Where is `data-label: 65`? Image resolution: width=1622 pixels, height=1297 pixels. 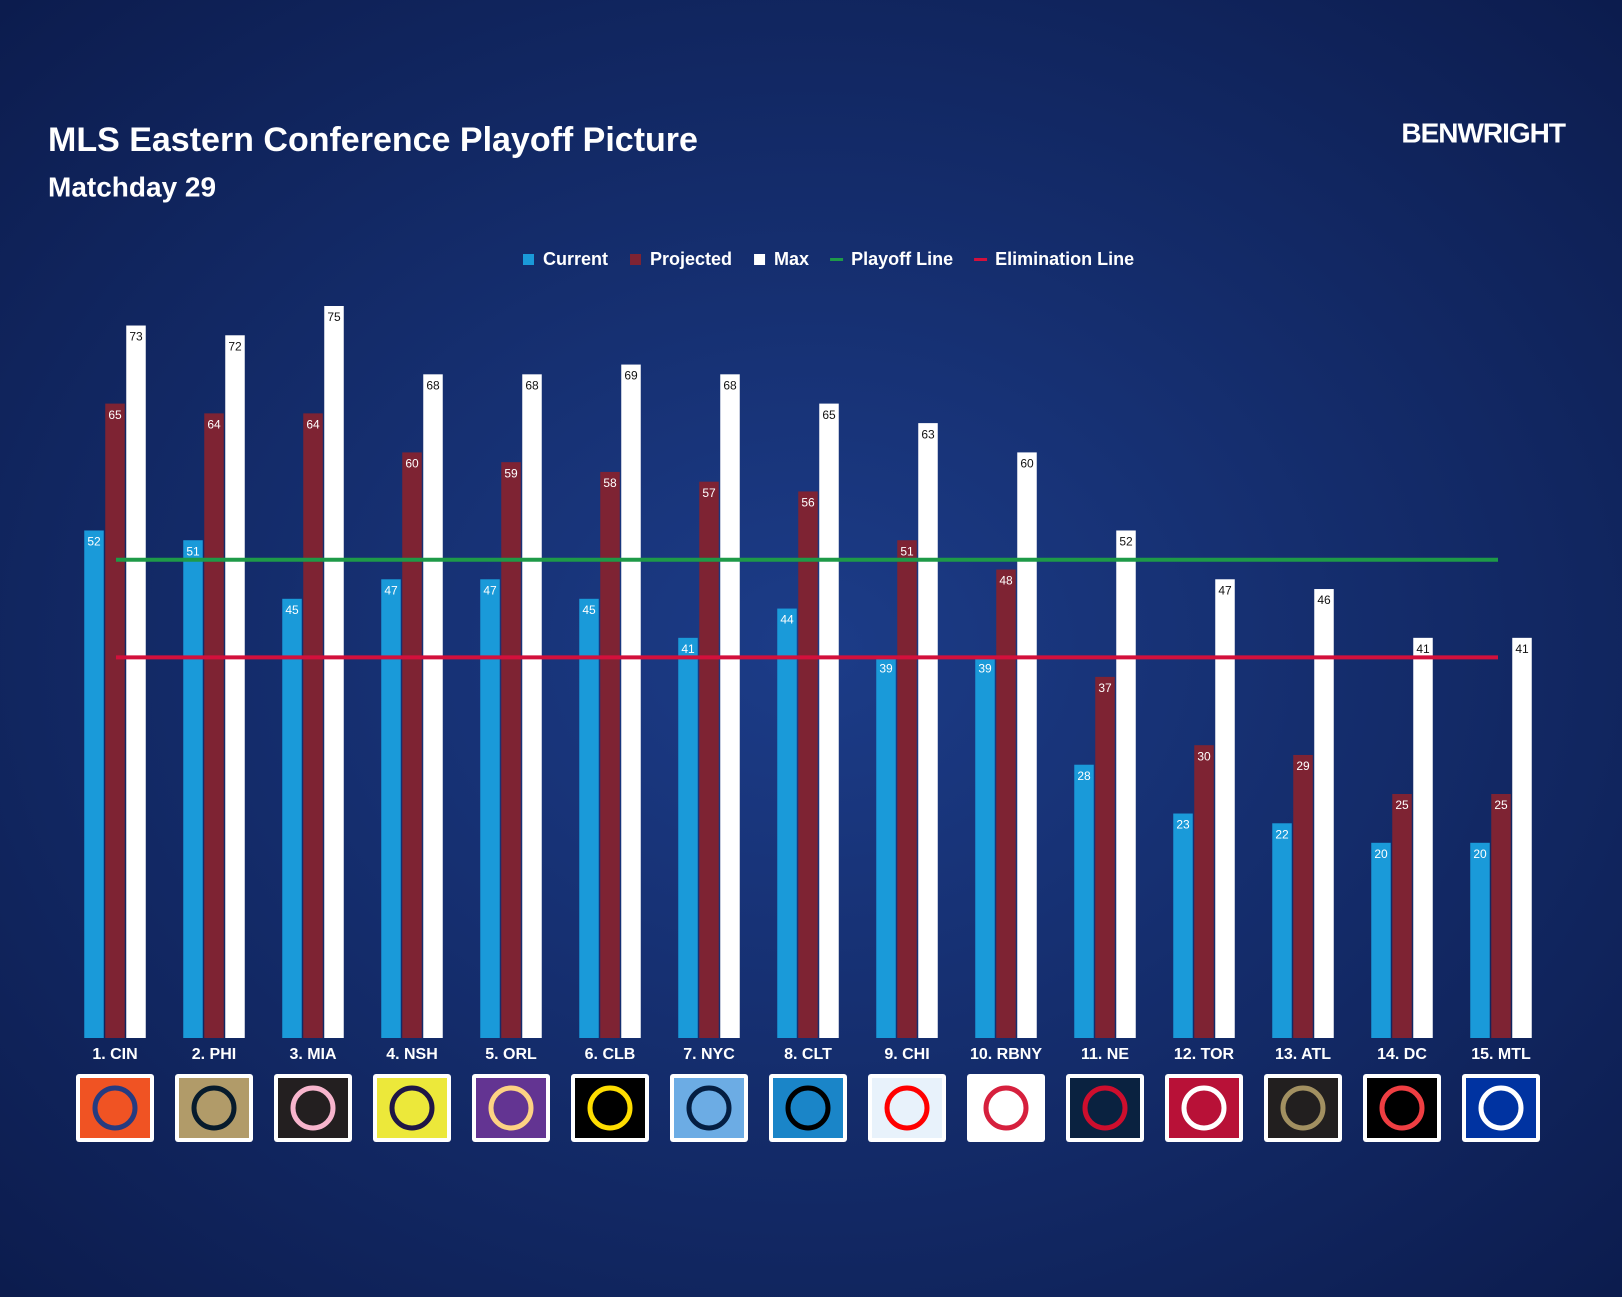 data-label: 65 is located at coordinates (829, 415).